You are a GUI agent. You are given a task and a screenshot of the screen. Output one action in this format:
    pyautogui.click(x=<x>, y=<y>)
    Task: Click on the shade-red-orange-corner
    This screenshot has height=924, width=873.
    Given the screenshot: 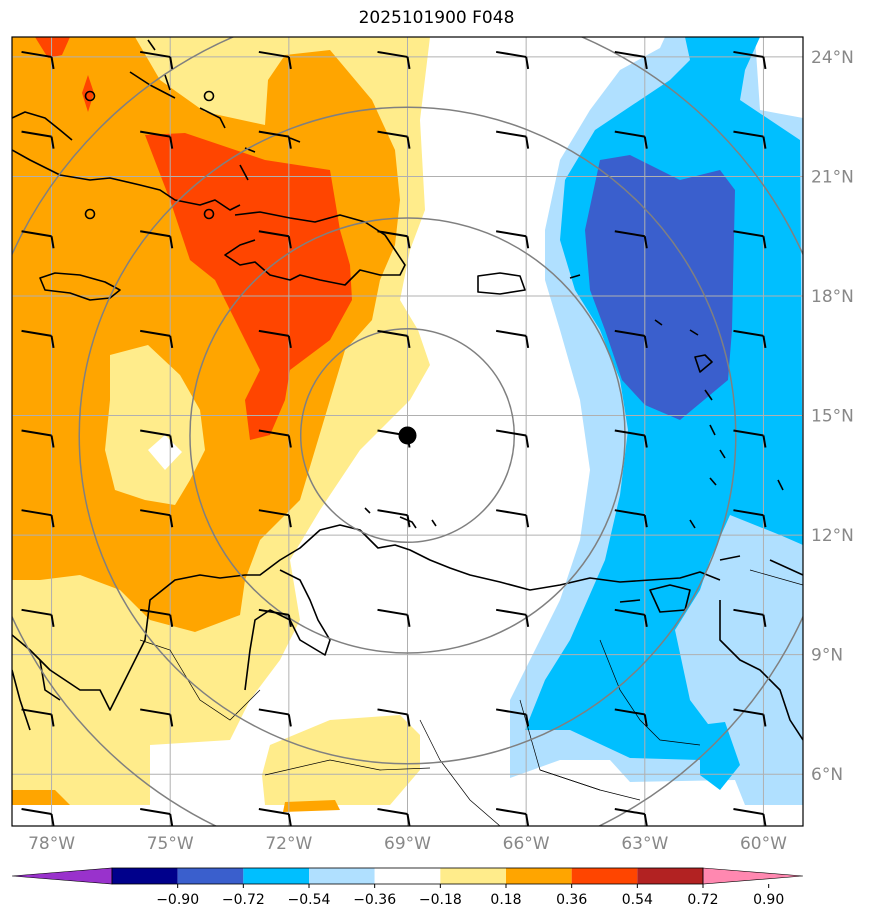 What is the action you would take?
    pyautogui.click(x=52, y=47)
    